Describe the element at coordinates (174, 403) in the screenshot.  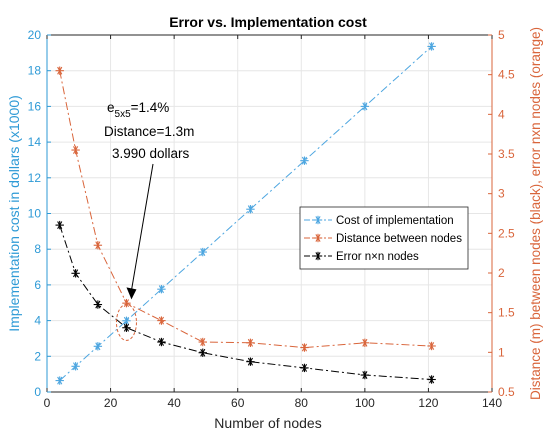
I see `x-tick-label: 40` at that location.